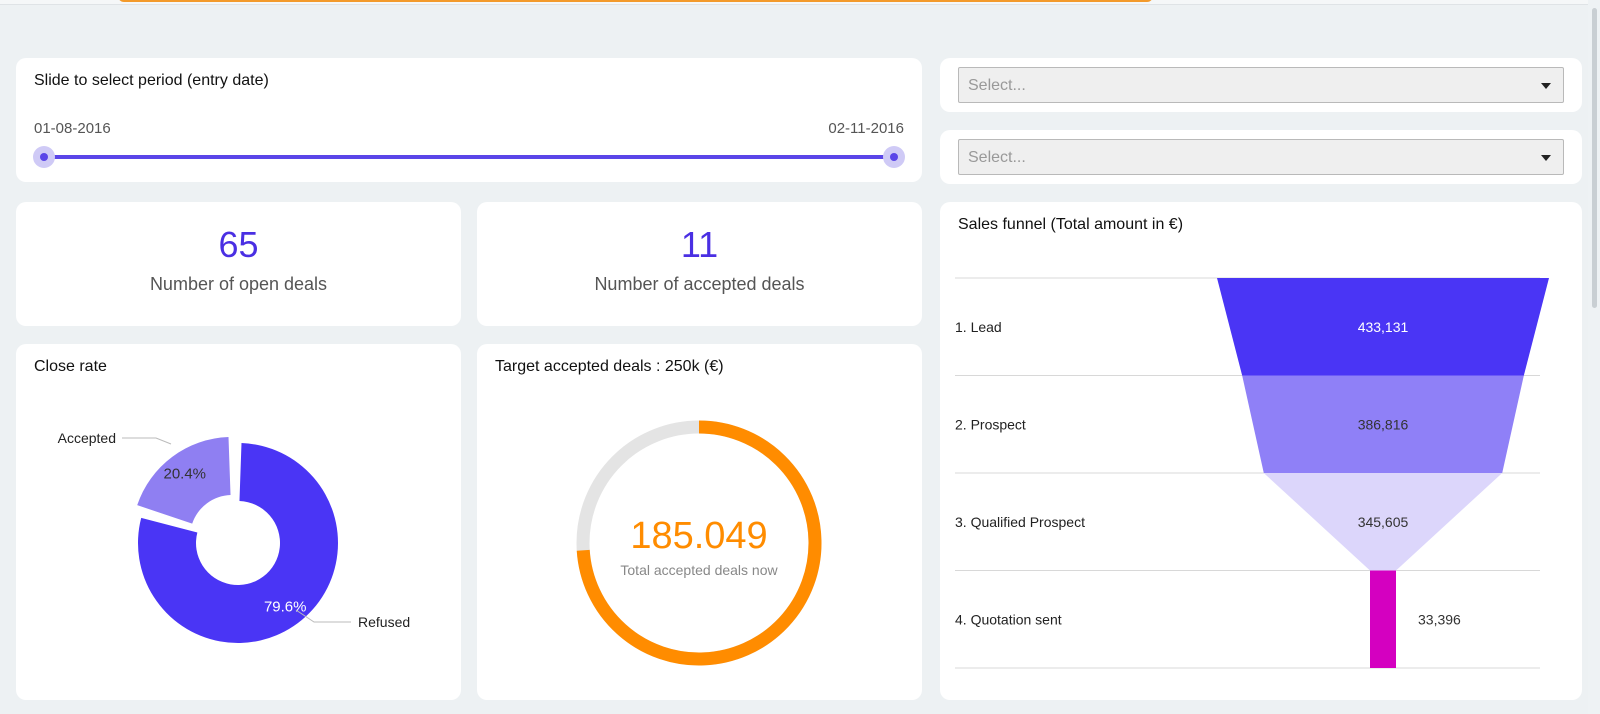 Image resolution: width=1600 pixels, height=714 pixels. What do you see at coordinates (1439, 619) in the screenshot?
I see `funnel-value-label: 33,396` at bounding box center [1439, 619].